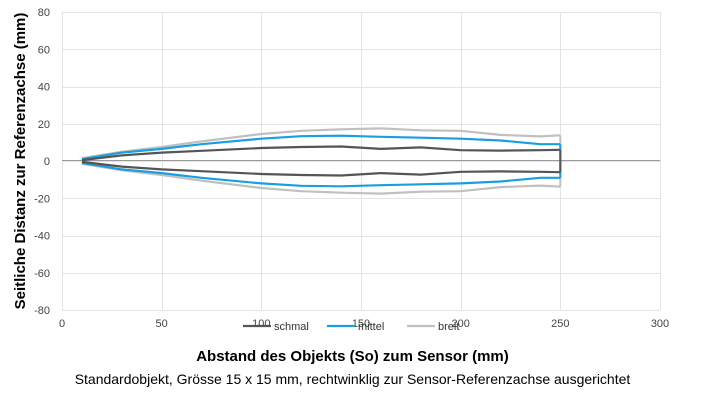  Describe the element at coordinates (62, 324) in the screenshot. I see `x-tick-label: 0` at that location.